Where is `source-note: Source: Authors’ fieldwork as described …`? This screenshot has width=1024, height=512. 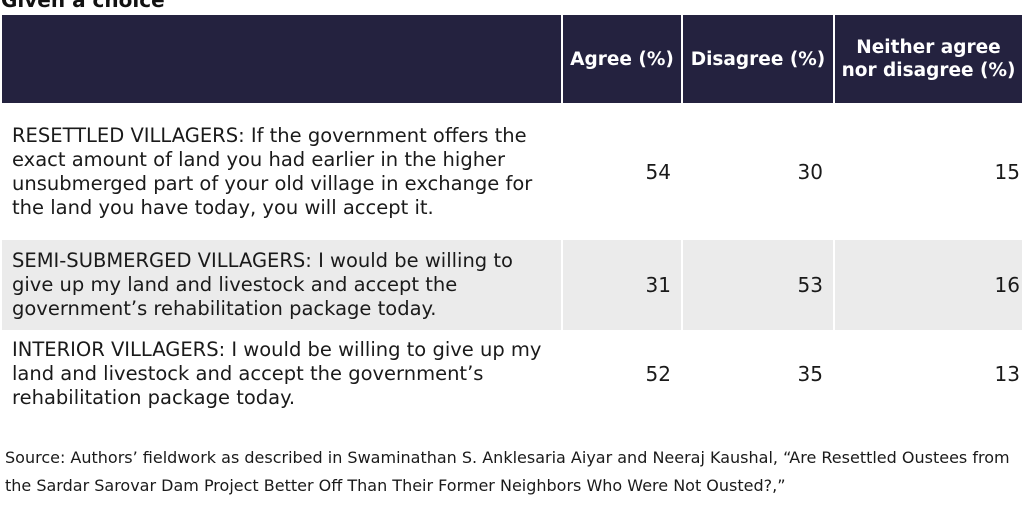
source-note: Source: Authors’ fieldwork as described … is located at coordinates (507, 471).